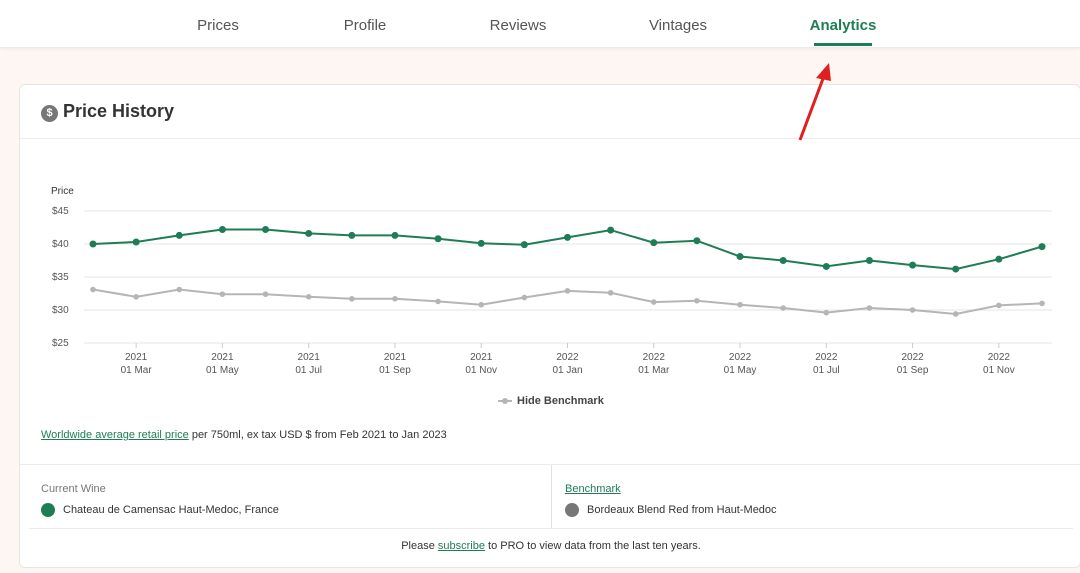 Image resolution: width=1080 pixels, height=573 pixels. I want to click on y-tick-label: $40, so click(60, 244).